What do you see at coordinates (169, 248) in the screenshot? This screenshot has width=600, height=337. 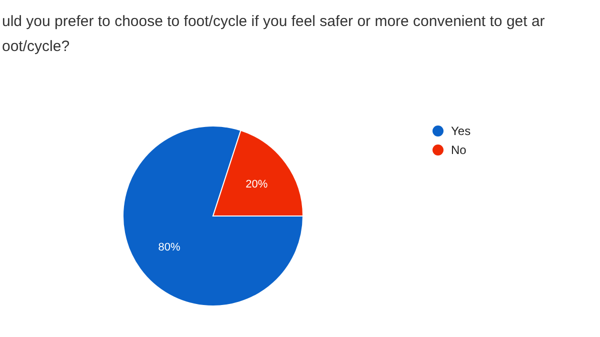 I see `data-label: 80%` at bounding box center [169, 248].